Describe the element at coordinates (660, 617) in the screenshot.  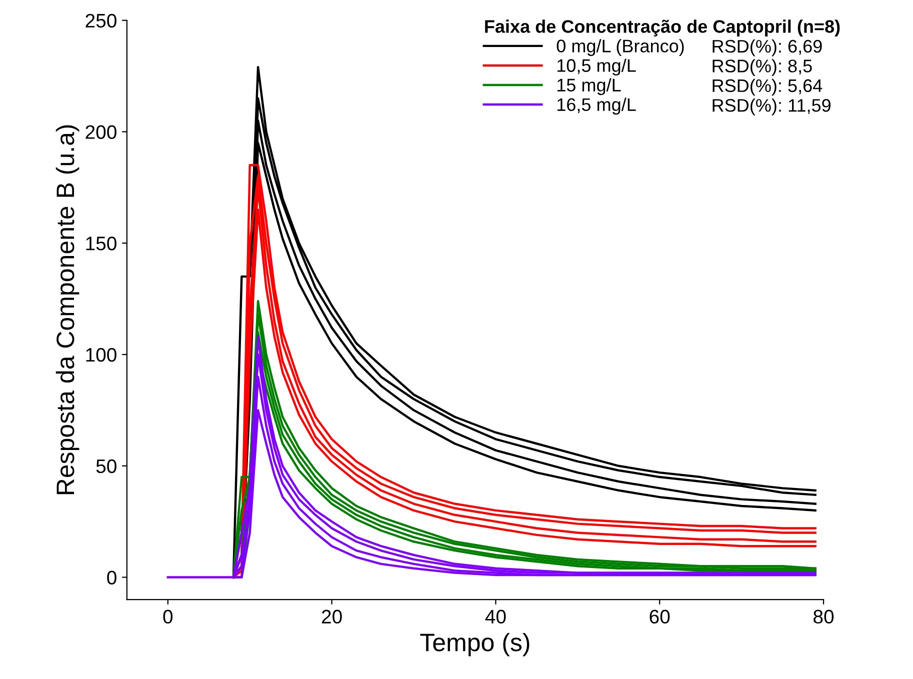
I see `x-tick-label: 60` at that location.